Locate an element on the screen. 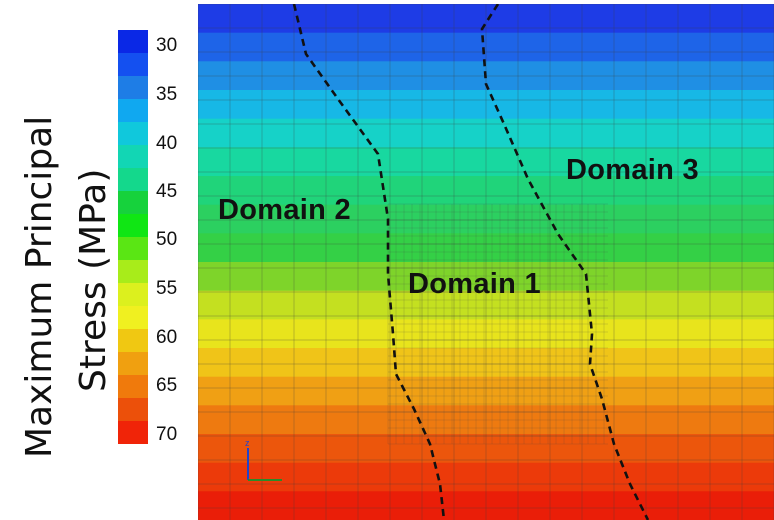 The image size is (774, 520). colorbar-title-line1: Maximum Principal is located at coordinates (39, 286).